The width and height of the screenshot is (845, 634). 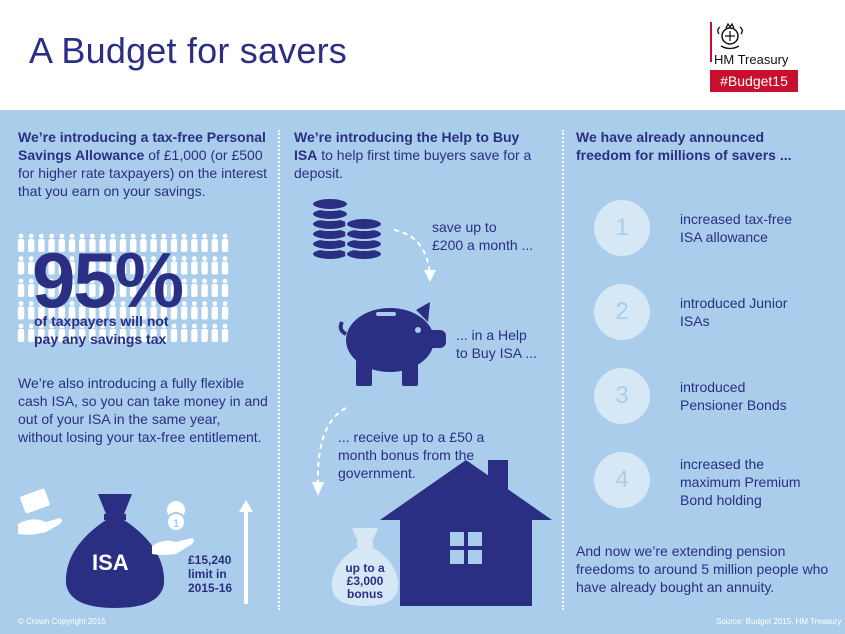 I want to click on hand-card-icon, so click(x=40, y=511).